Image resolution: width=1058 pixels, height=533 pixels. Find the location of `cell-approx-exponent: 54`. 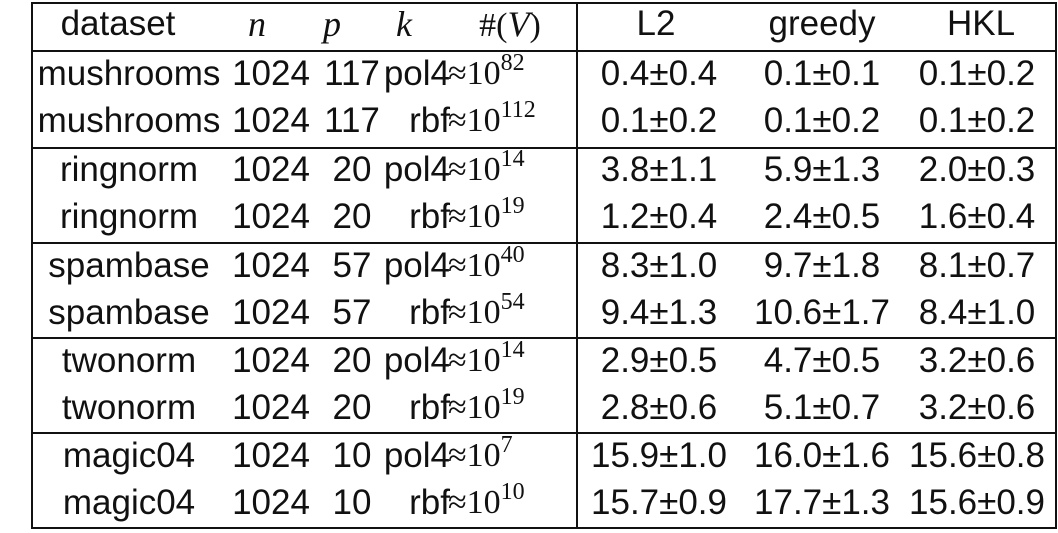

cell-approx-exponent: 54 is located at coordinates (512, 302).